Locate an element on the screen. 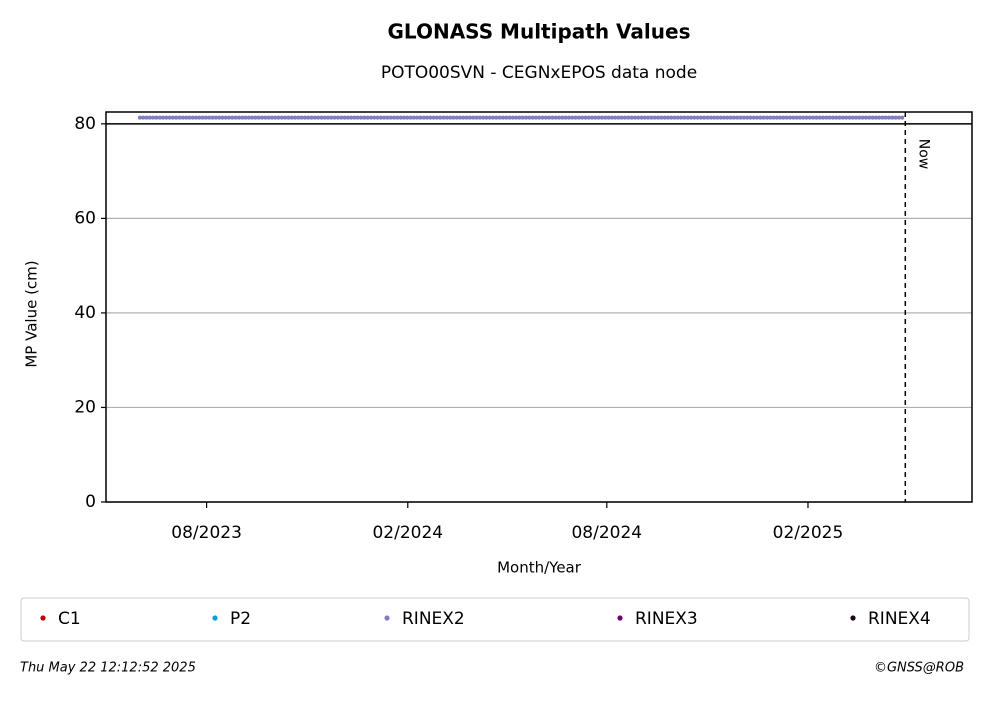 Image resolution: width=992 pixels, height=703 pixels. now-label: Now is located at coordinates (923, 154).